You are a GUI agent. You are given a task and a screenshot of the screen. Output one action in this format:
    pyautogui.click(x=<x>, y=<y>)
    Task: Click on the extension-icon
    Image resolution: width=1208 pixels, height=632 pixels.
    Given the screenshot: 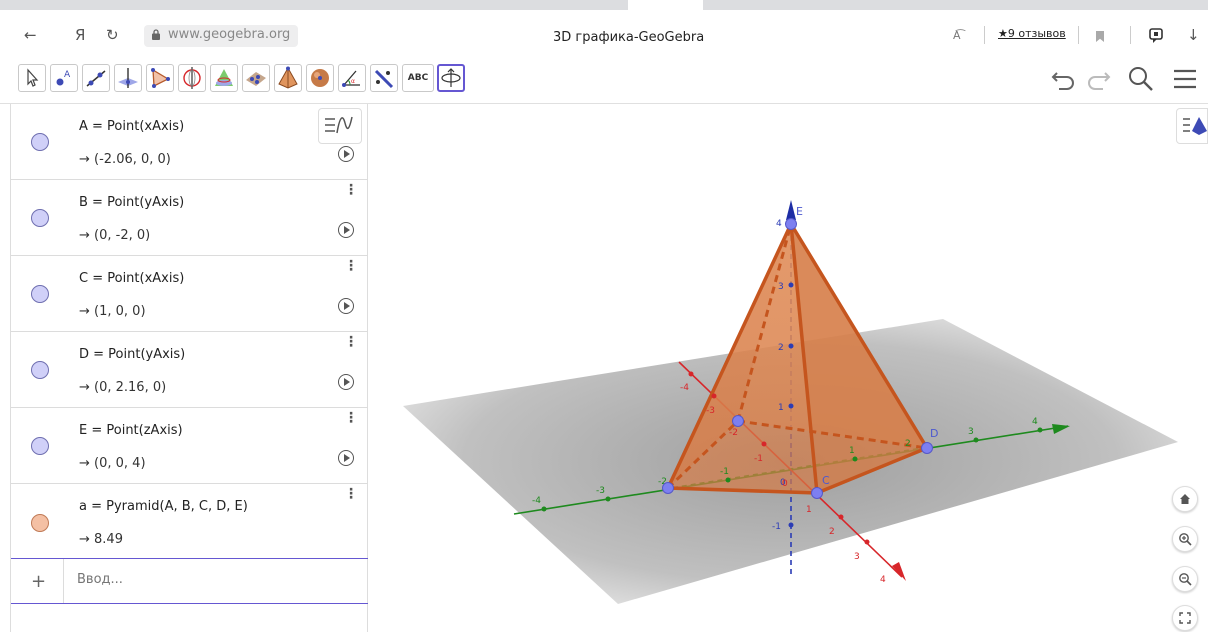 What is the action you would take?
    pyautogui.click(x=1157, y=36)
    